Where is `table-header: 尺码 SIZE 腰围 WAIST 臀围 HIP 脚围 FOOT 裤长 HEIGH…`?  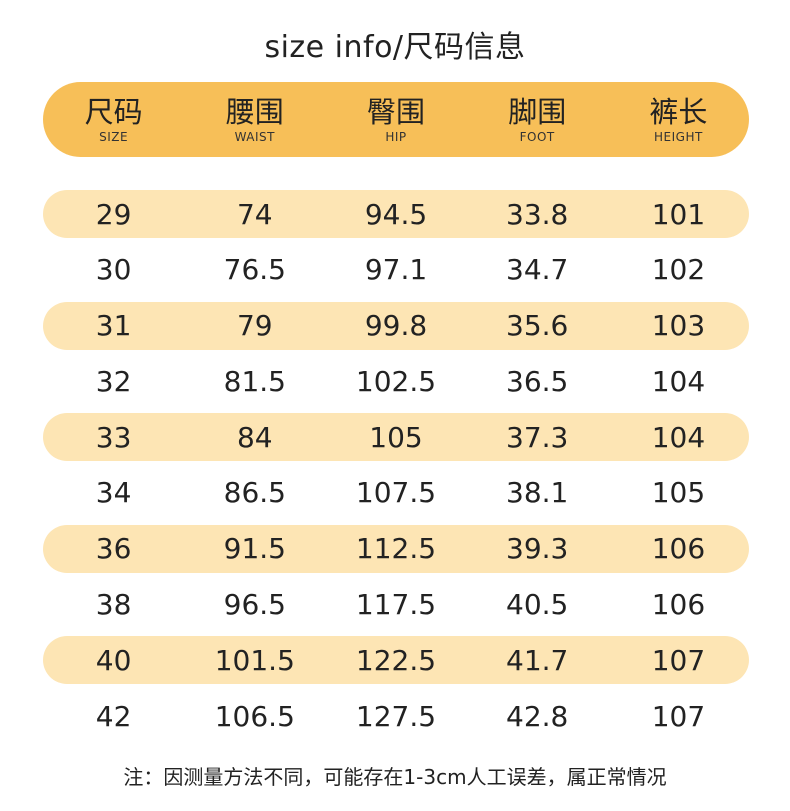 table-header: 尺码 SIZE 腰围 WAIST 臀围 HIP 脚围 FOOT 裤长 HEIGH… is located at coordinates (396, 119).